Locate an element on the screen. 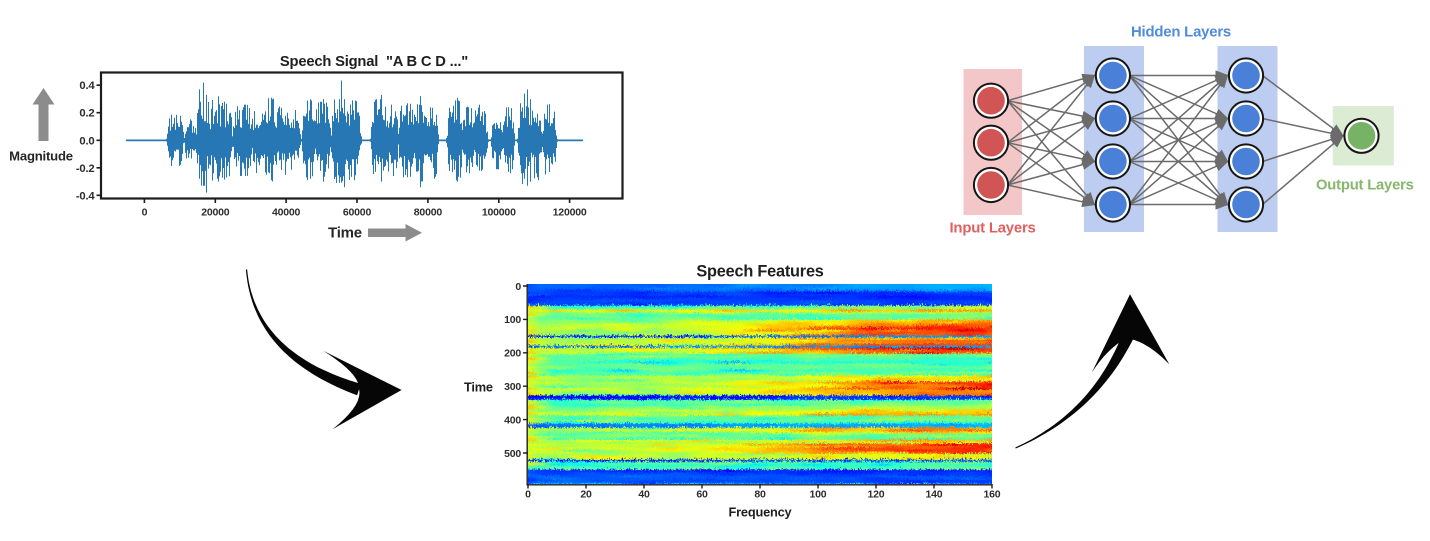 The height and width of the screenshot is (541, 1430). svg-text: Input Layers is located at coordinates (993, 229).